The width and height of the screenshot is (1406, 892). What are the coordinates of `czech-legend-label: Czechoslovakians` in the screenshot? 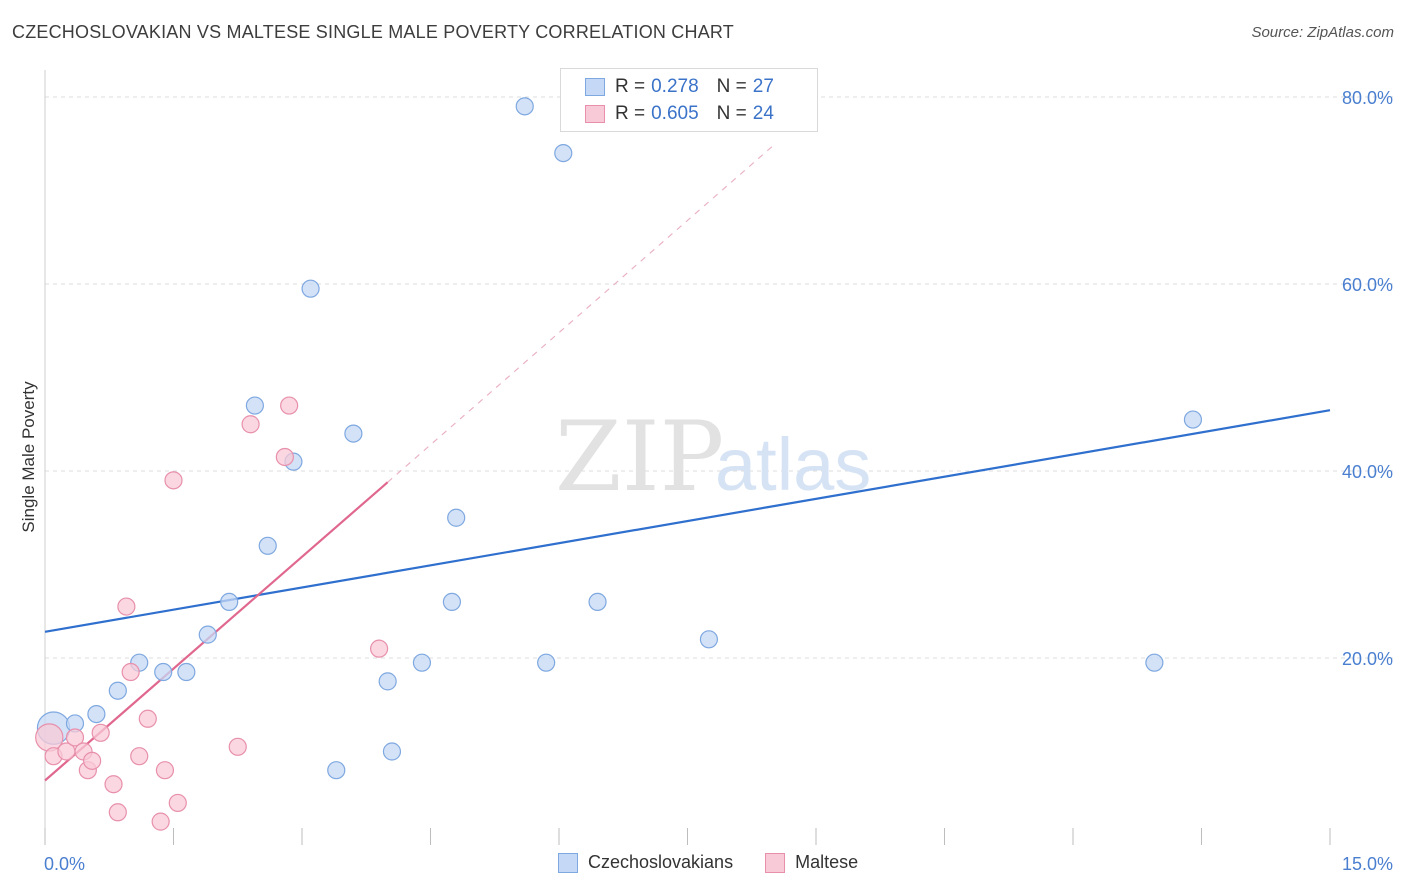 It's located at (661, 862).